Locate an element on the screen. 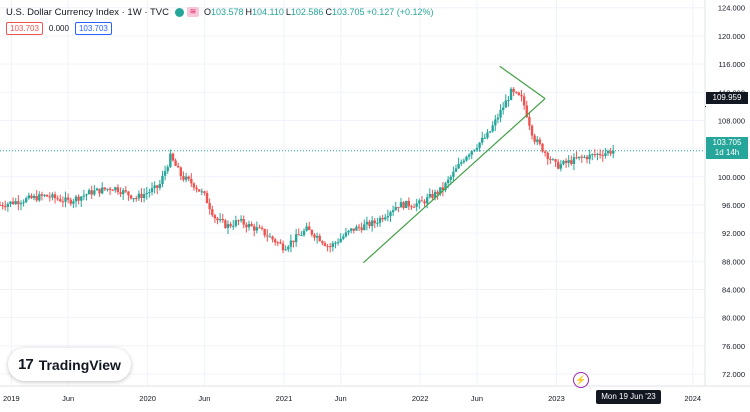  market-status-icon is located at coordinates (179, 12).